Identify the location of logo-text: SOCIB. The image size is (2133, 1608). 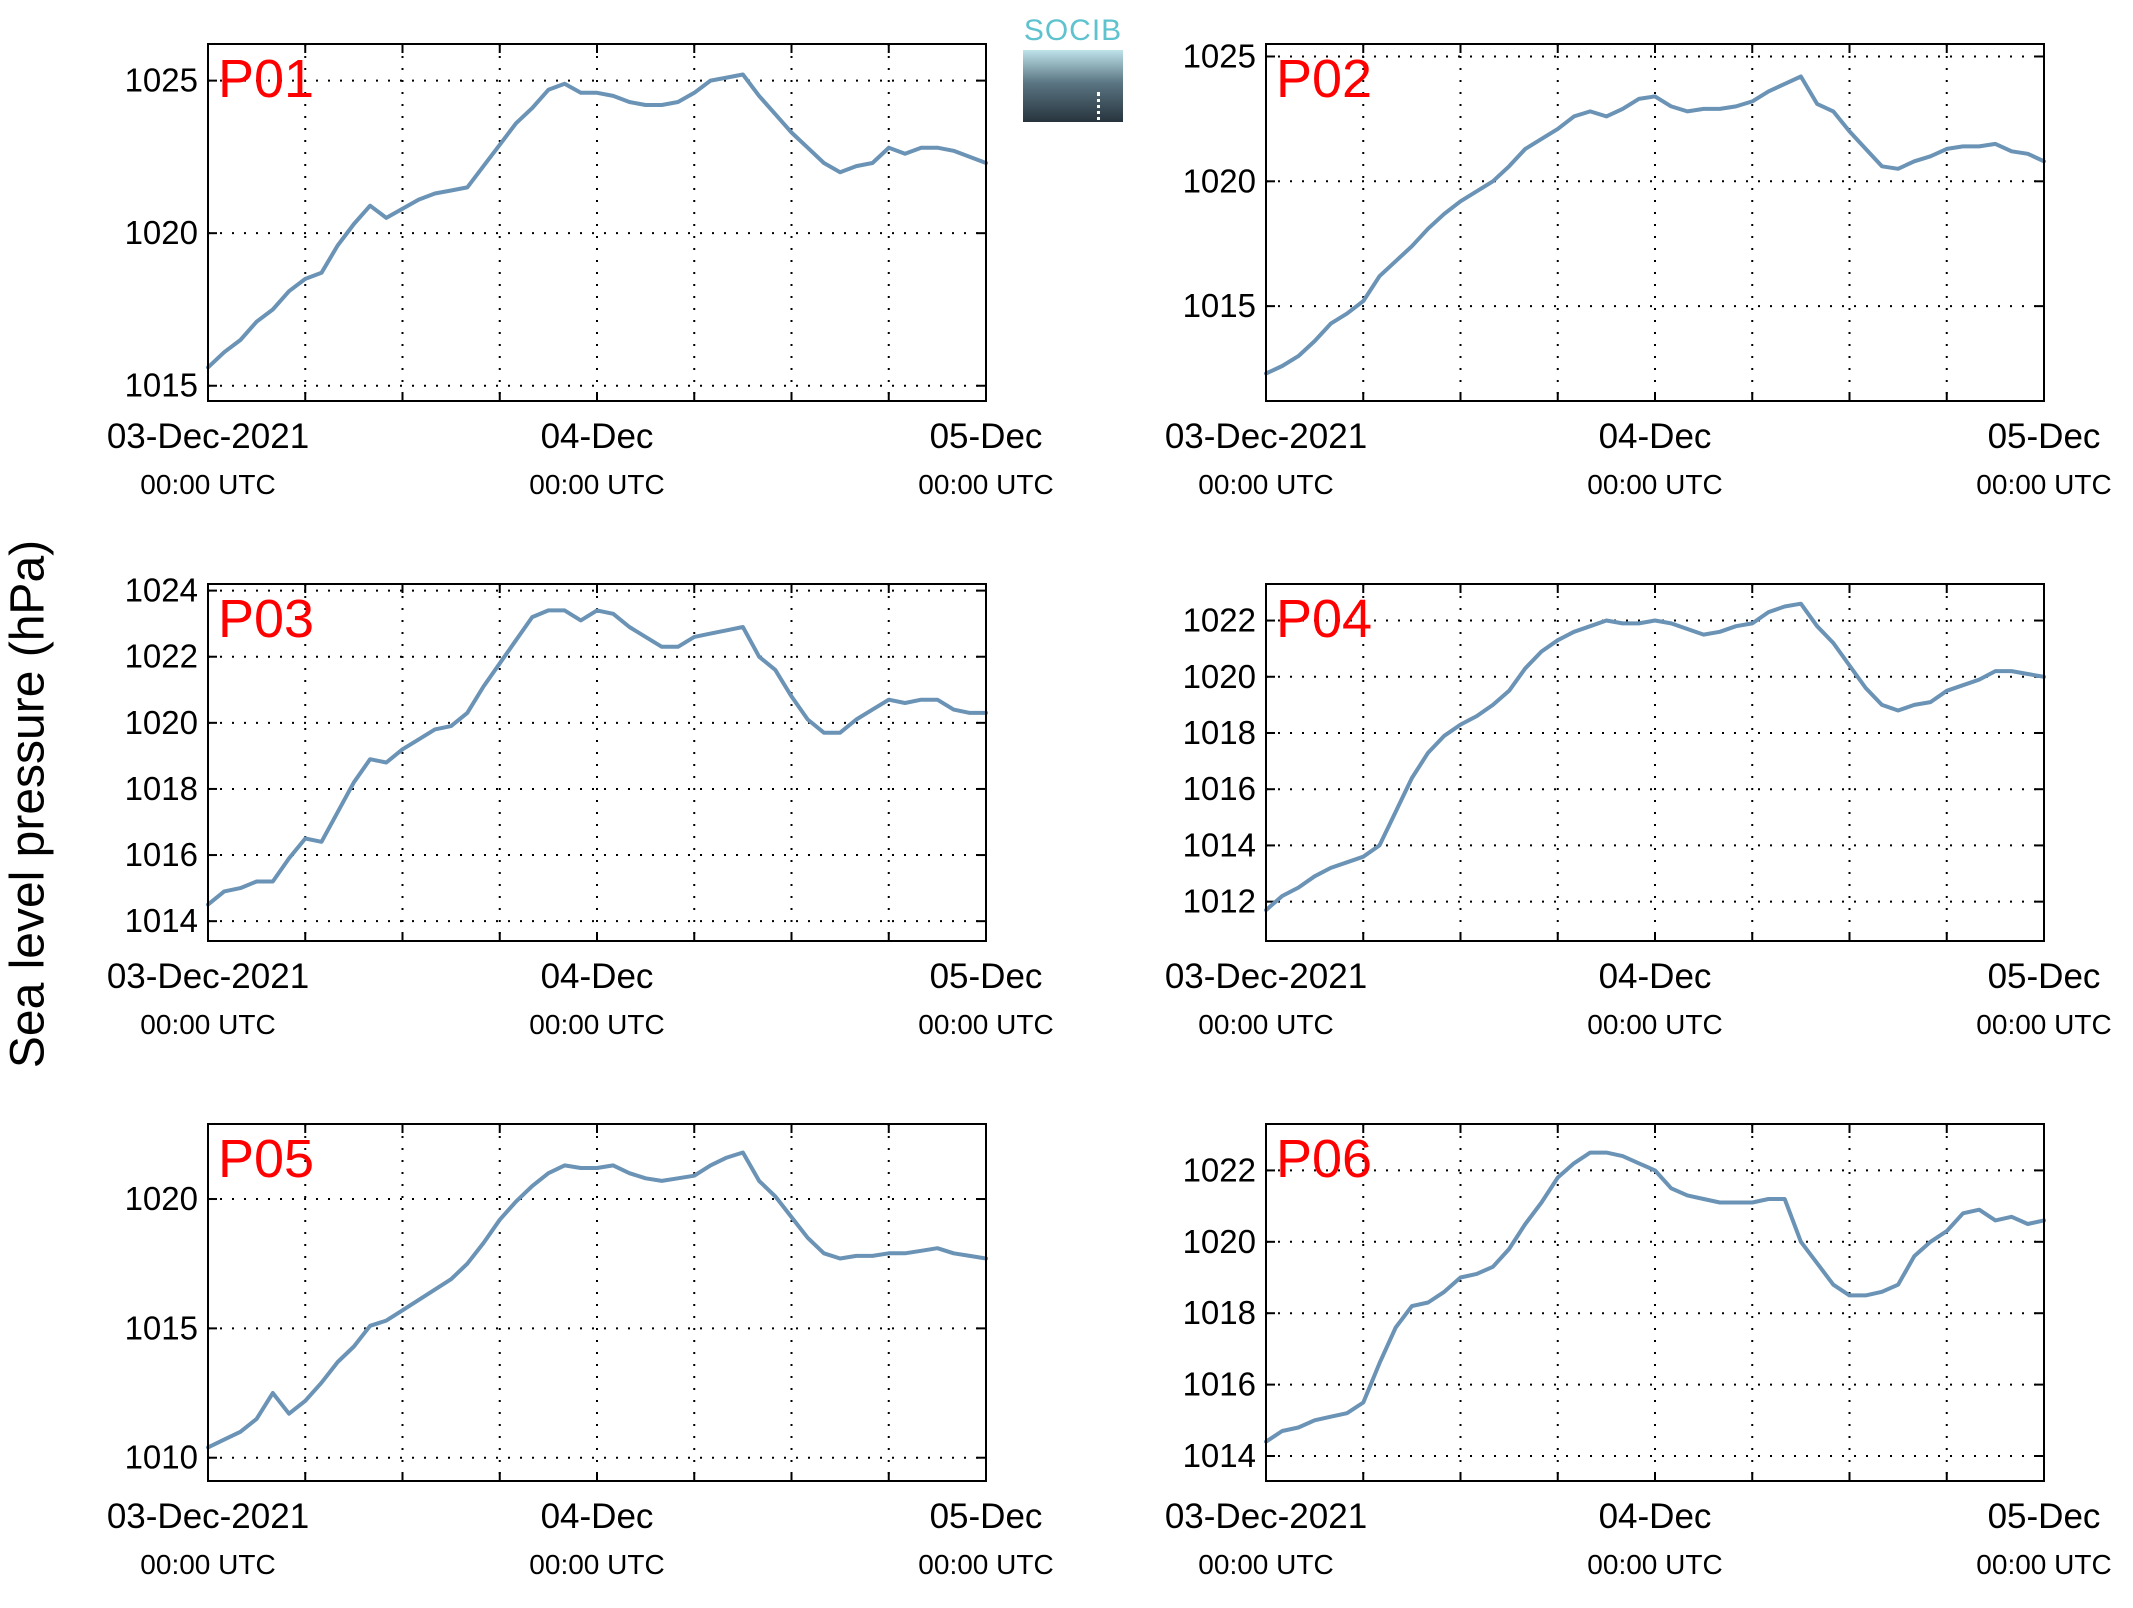
(1073, 30).